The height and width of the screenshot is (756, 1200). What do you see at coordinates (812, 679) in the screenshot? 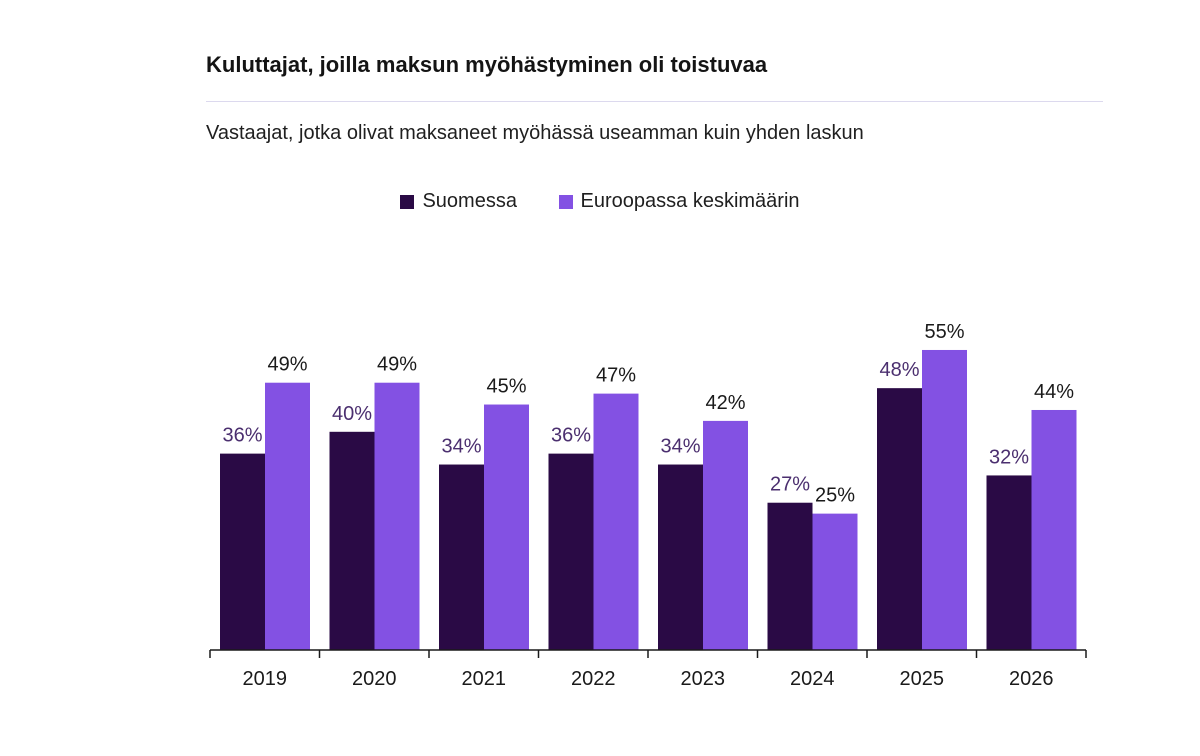
I see `x-tick-label-2024: 2024` at bounding box center [812, 679].